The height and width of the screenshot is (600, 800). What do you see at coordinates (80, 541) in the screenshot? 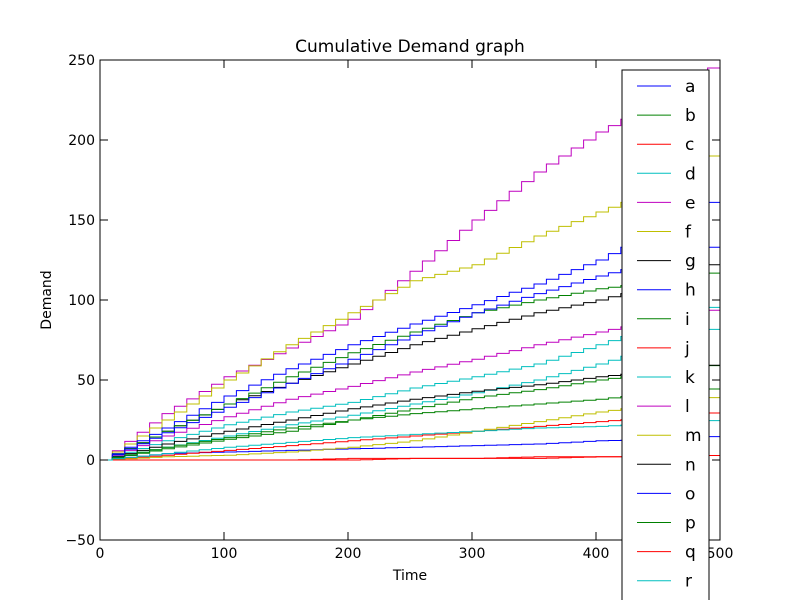
I see `y-tick-label: −50` at bounding box center [80, 541].